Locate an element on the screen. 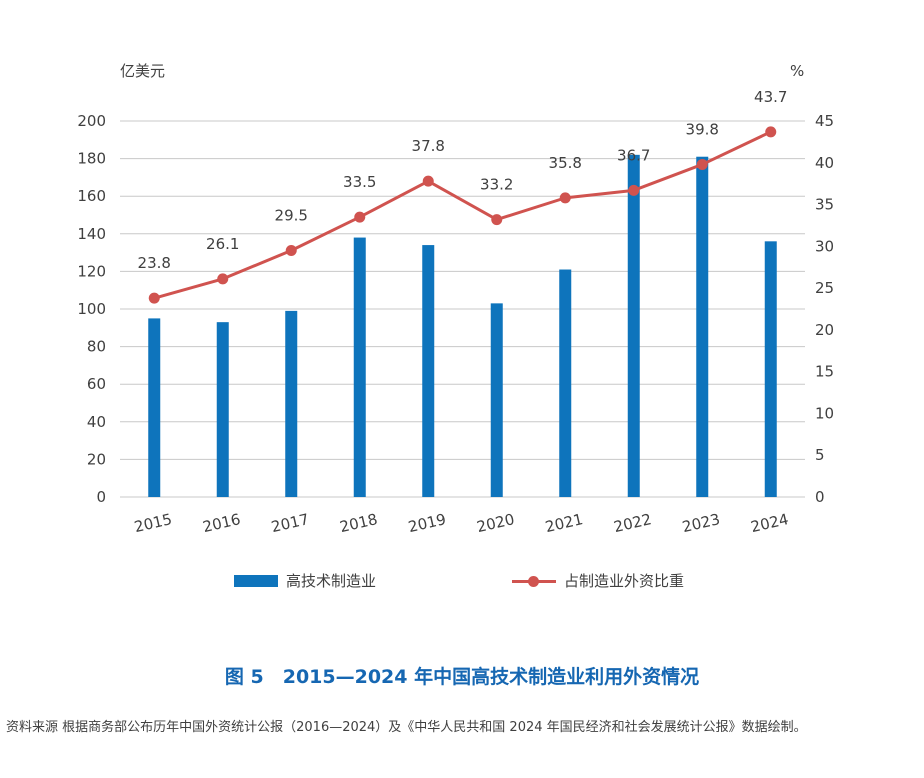 Image resolution: width=924 pixels, height=778 pixels. legend-bar-label: 高技术制造业 is located at coordinates (331, 581).